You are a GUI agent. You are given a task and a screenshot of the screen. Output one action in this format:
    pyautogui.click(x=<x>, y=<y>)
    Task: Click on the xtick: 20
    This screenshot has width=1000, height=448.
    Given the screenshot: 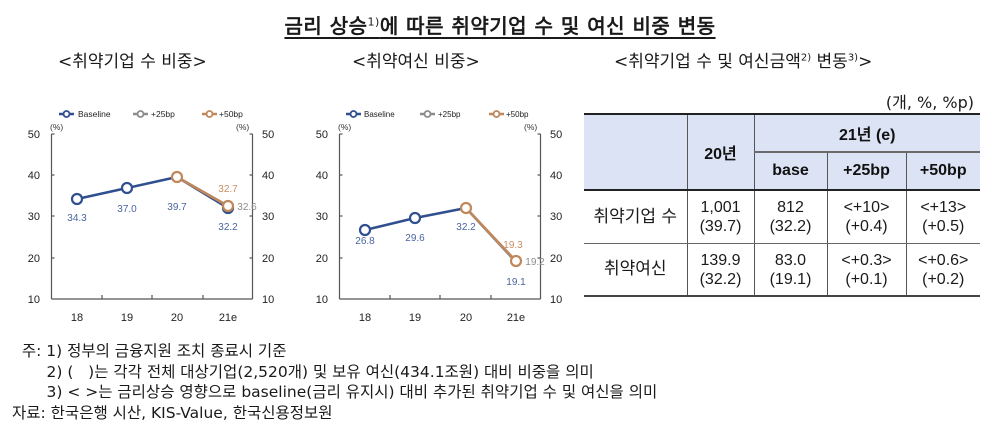 What is the action you would take?
    pyautogui.click(x=466, y=318)
    